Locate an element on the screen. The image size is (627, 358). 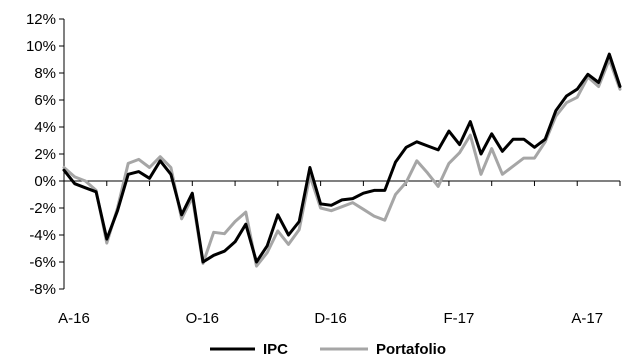
y-tick-label: 10% is located at coordinates (41, 46).